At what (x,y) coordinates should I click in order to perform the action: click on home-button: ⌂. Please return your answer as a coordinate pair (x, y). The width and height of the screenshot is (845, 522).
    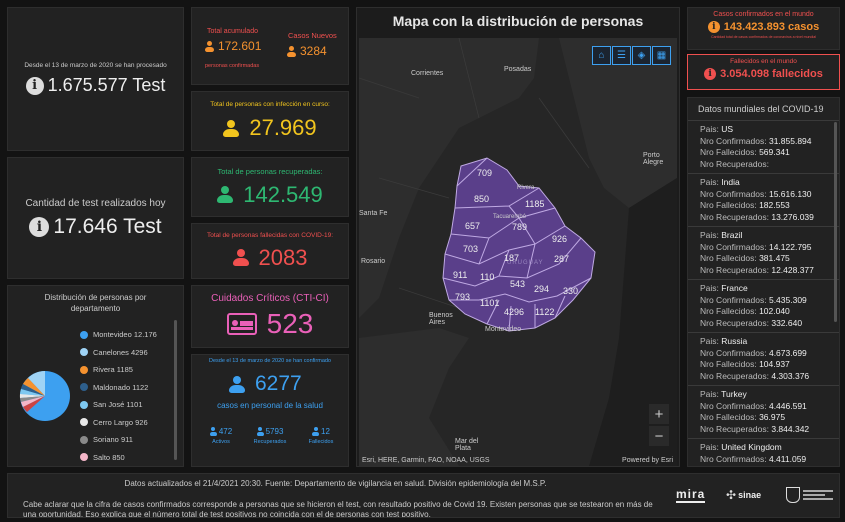
    Looking at the image, I should click on (601, 55).